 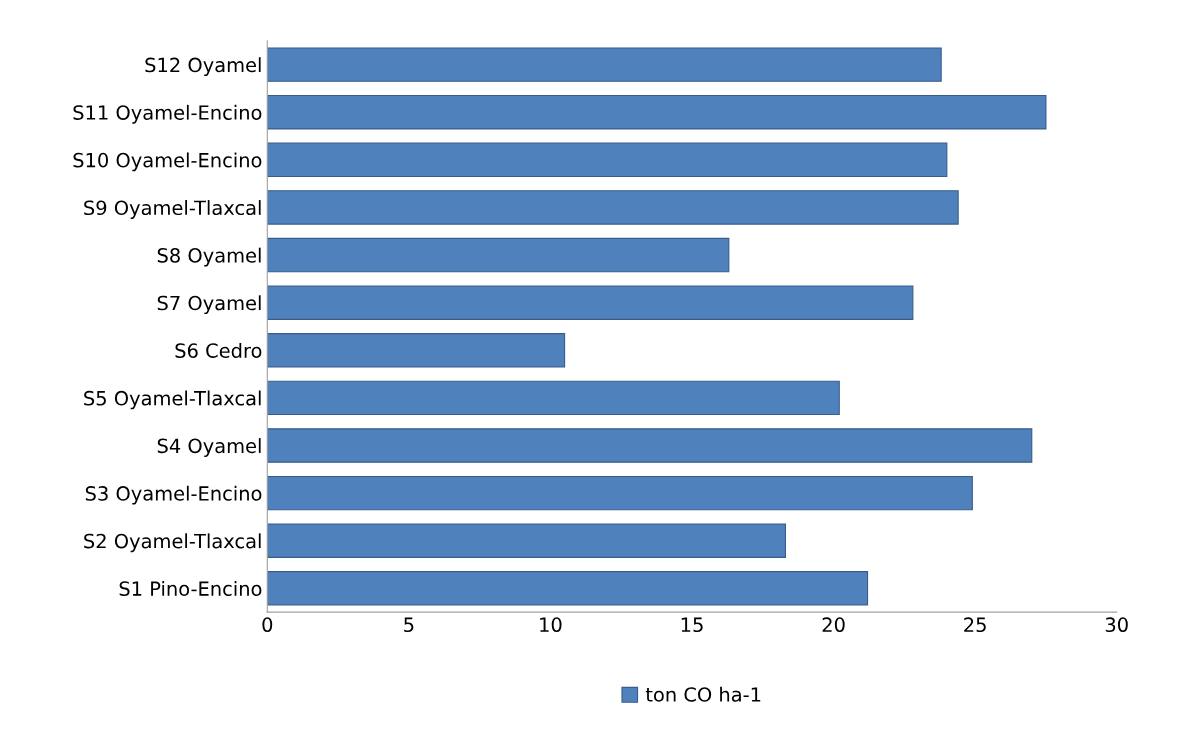 I want to click on x-tick-label: 15, so click(x=692, y=625).